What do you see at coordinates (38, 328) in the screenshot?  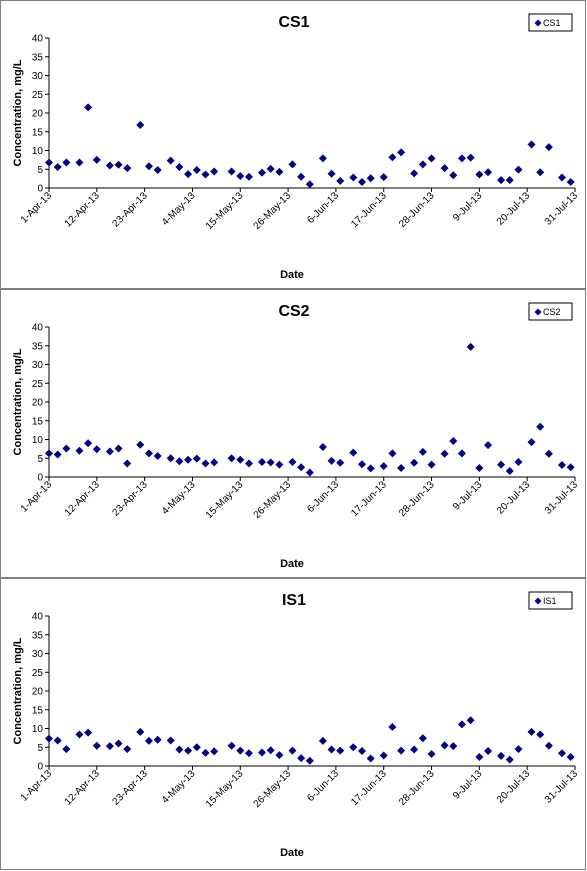 I see `y-tick-label: 40` at bounding box center [38, 328].